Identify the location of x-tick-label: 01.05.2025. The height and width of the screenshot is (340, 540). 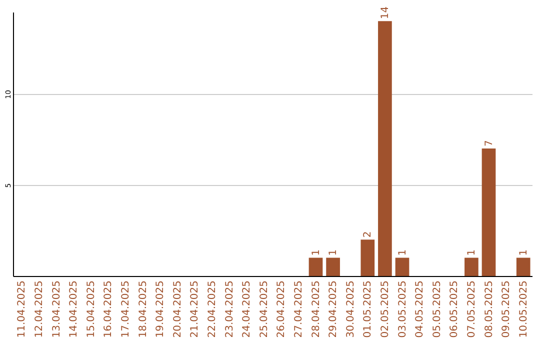
(368, 309).